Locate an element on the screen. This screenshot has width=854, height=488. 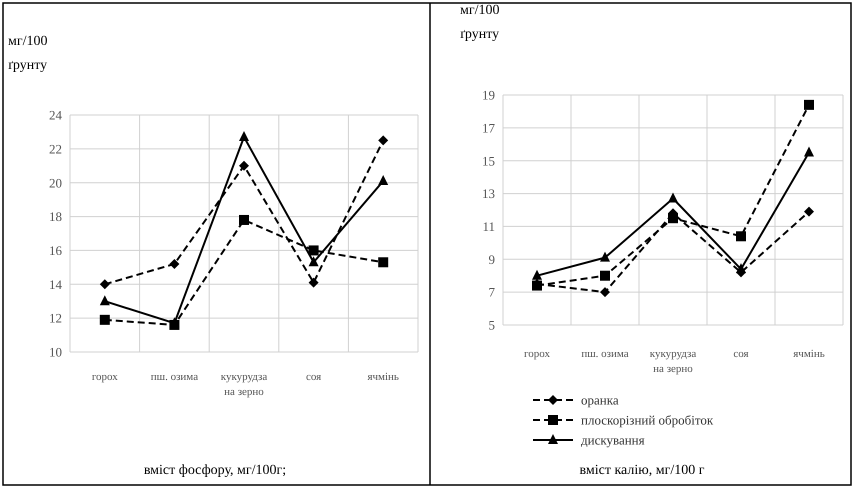
y-tick-label: 13 is located at coordinates (488, 194).